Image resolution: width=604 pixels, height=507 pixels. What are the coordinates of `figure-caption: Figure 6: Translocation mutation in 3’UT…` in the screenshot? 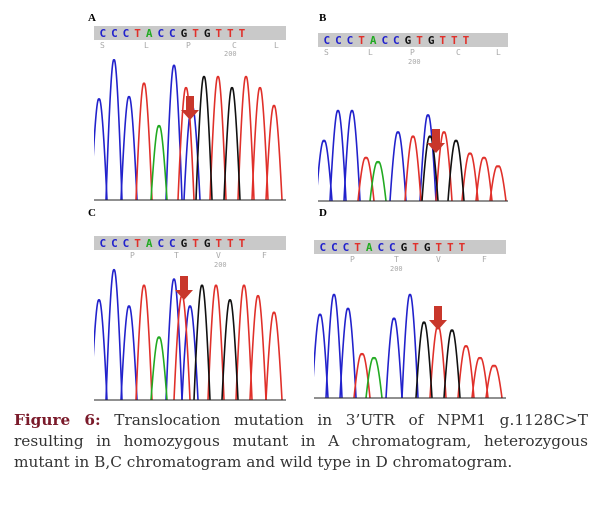 It's located at (301, 441).